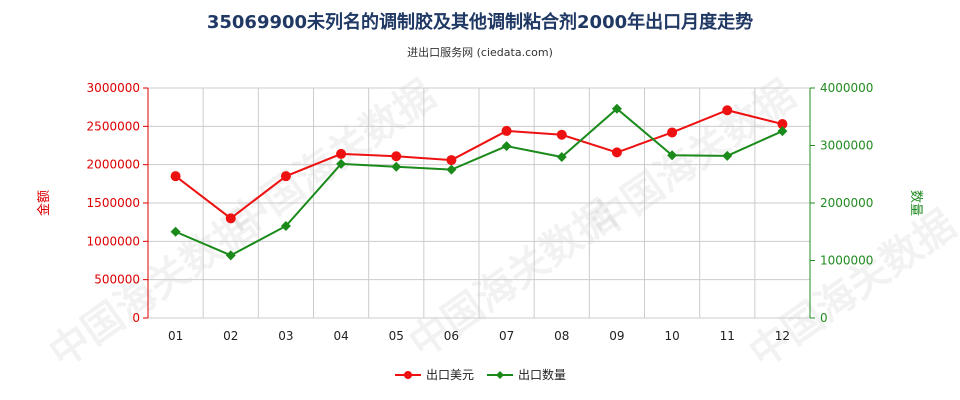 The width and height of the screenshot is (960, 400). Describe the element at coordinates (113, 203) in the screenshot. I see `left-tick-label: 1500000` at that location.